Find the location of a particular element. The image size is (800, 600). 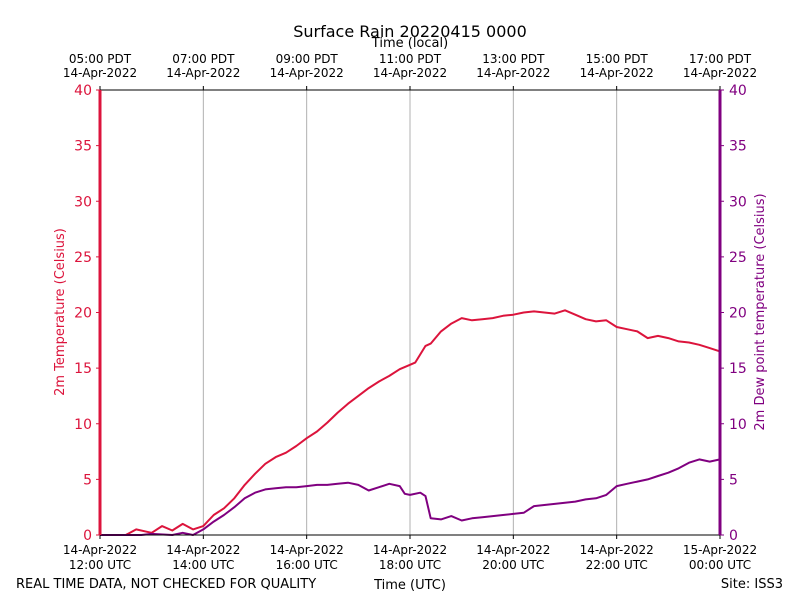

top-tick-date-6: 14-Apr-2022 is located at coordinates (720, 73).